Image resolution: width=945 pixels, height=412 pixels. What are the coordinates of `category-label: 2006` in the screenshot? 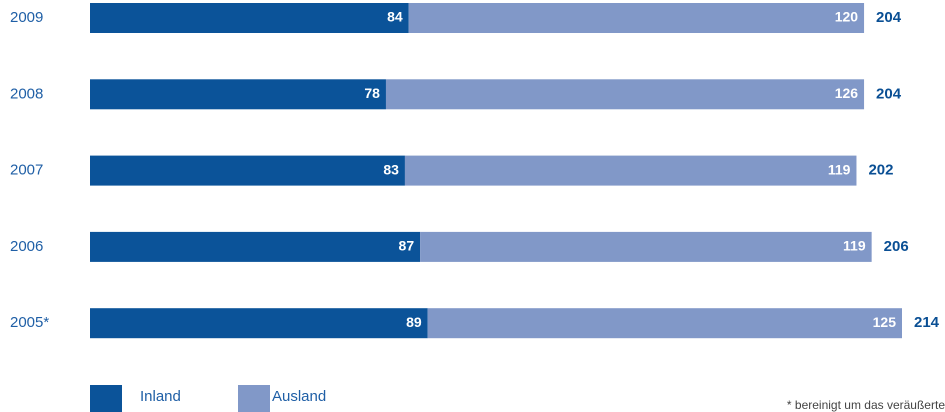 It's located at (26, 246).